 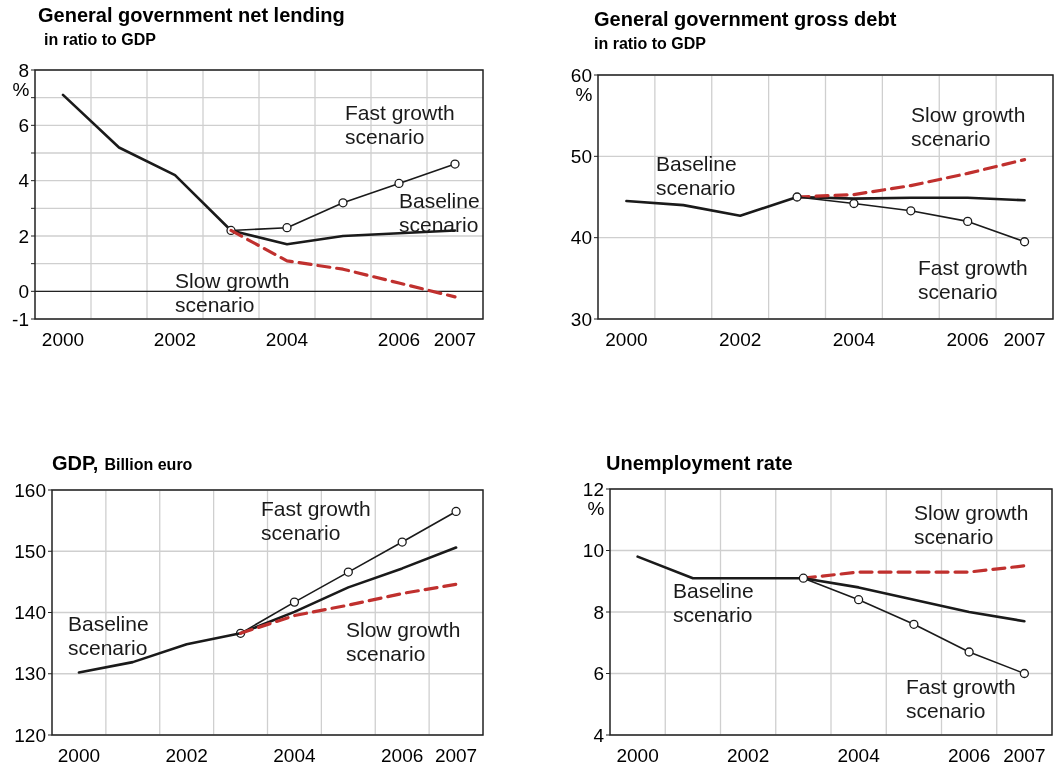 What do you see at coordinates (148, 464) in the screenshot?
I see `chart-subtitle: Billion euro` at bounding box center [148, 464].